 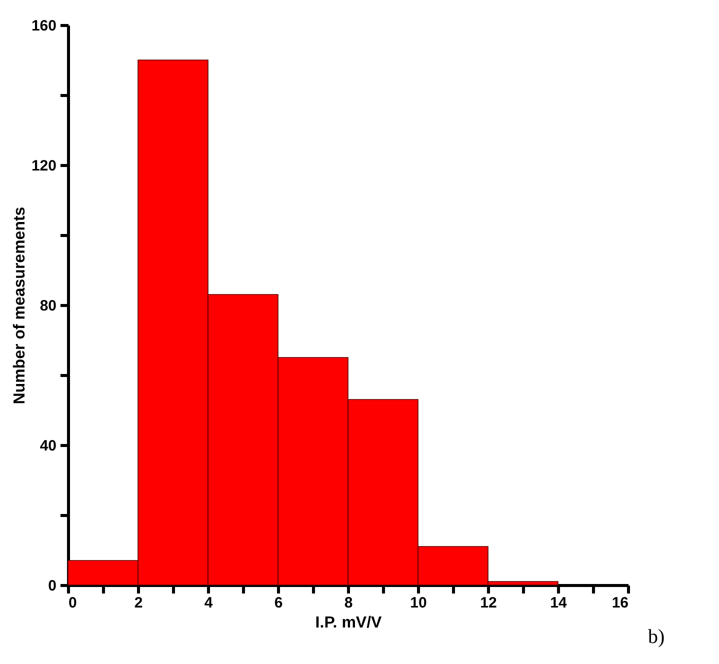 What do you see at coordinates (348, 603) in the screenshot?
I see `x-tick-label: 8` at bounding box center [348, 603].